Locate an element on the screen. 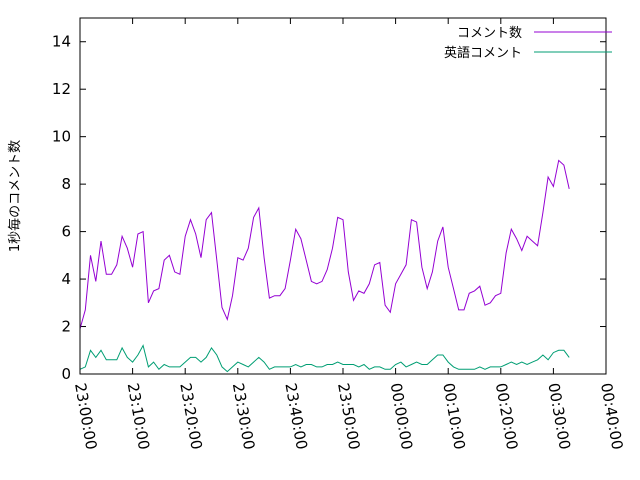 This screenshot has width=640, height=480. y-tick-label: 0 is located at coordinates (66, 374).